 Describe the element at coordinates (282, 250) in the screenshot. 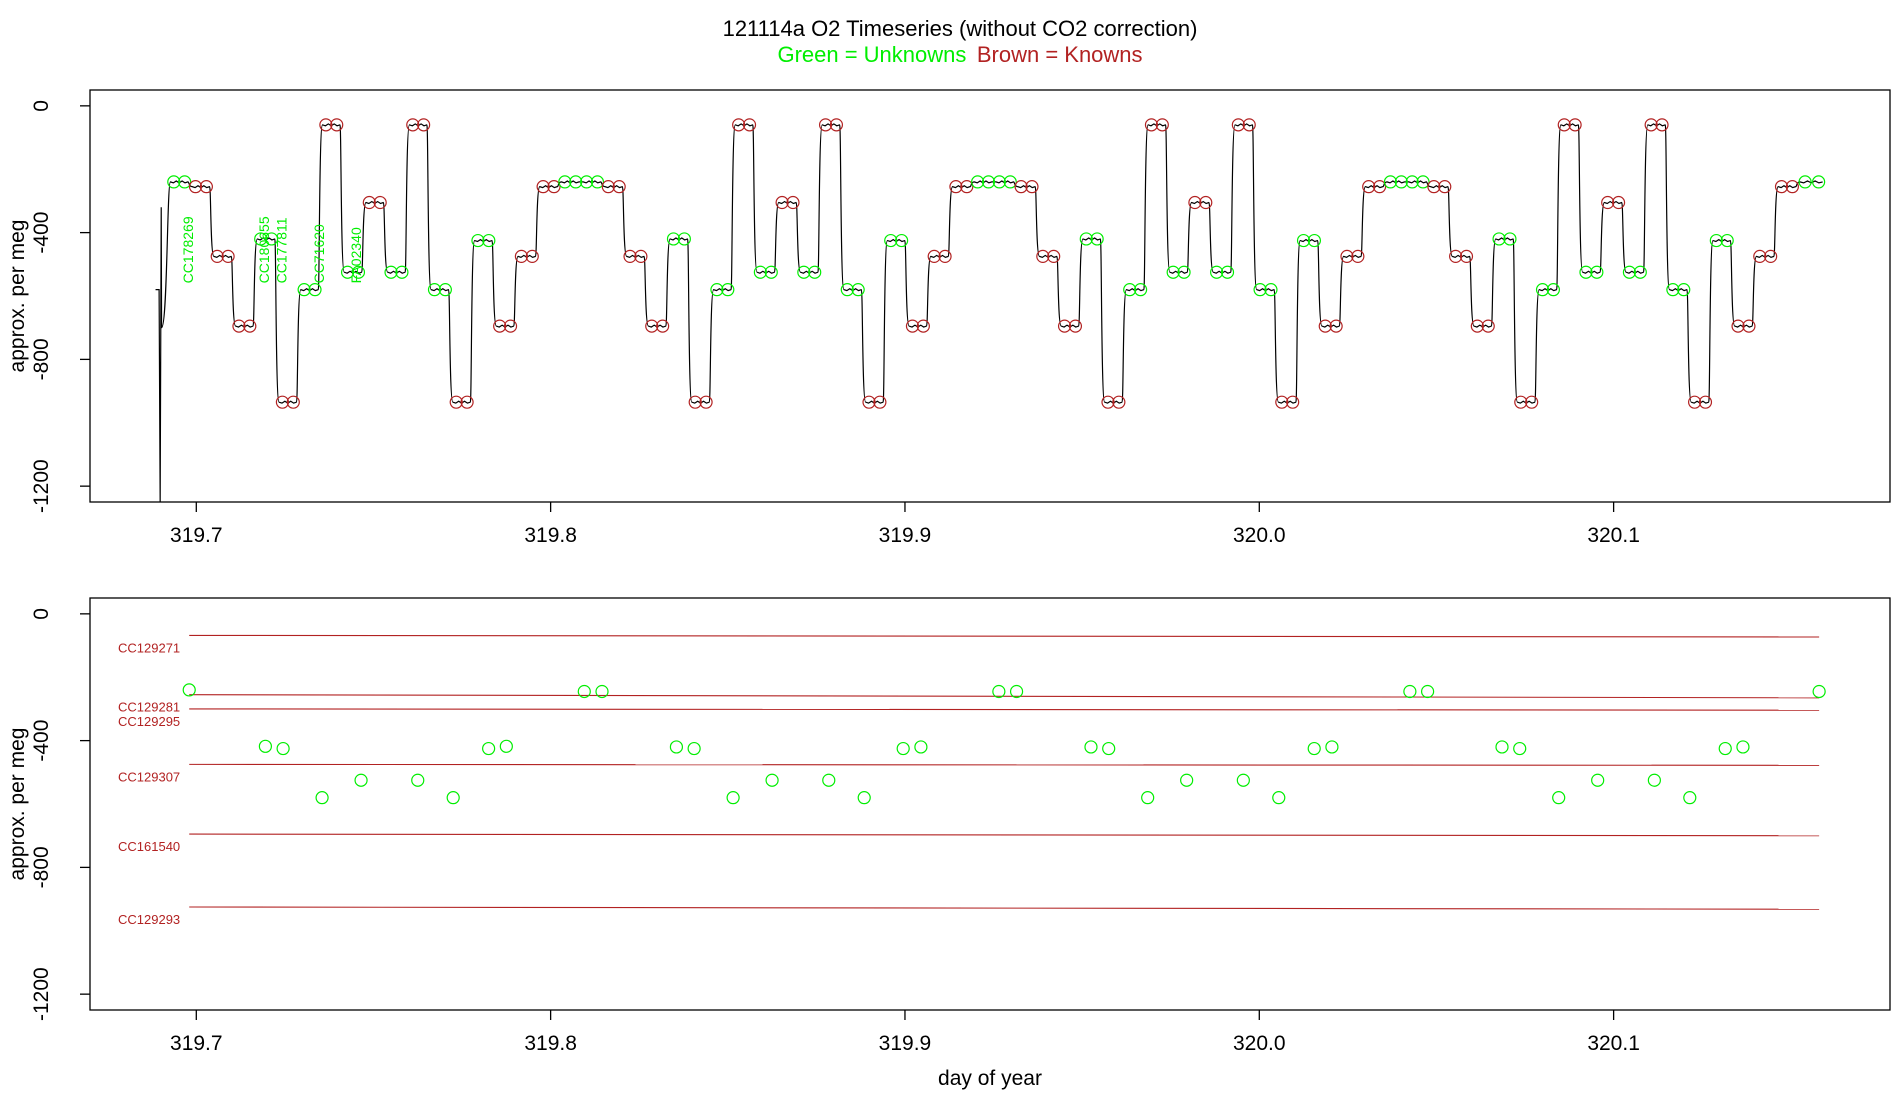

I see `sample-label: CC177811` at that location.